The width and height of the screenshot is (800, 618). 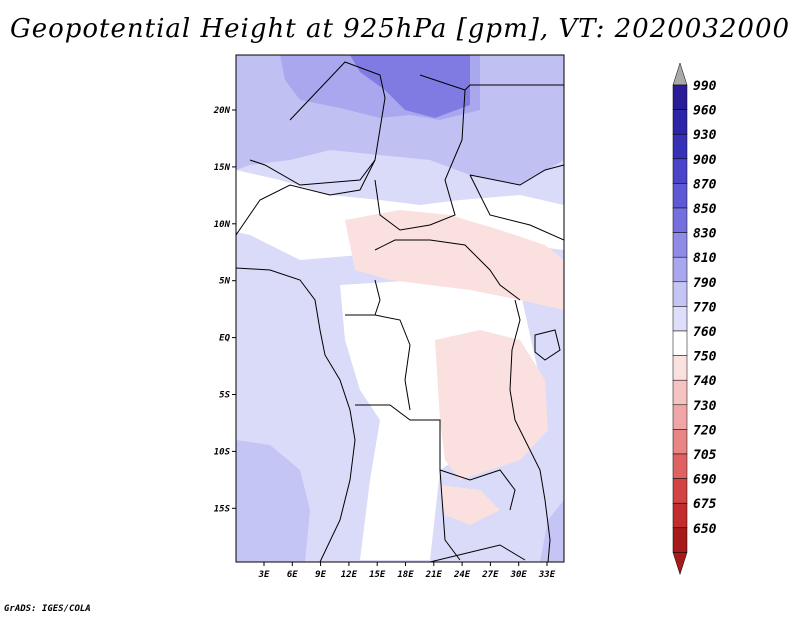 What do you see at coordinates (222, 509) in the screenshot?
I see `lat-tick-label: 15S` at bounding box center [222, 509].